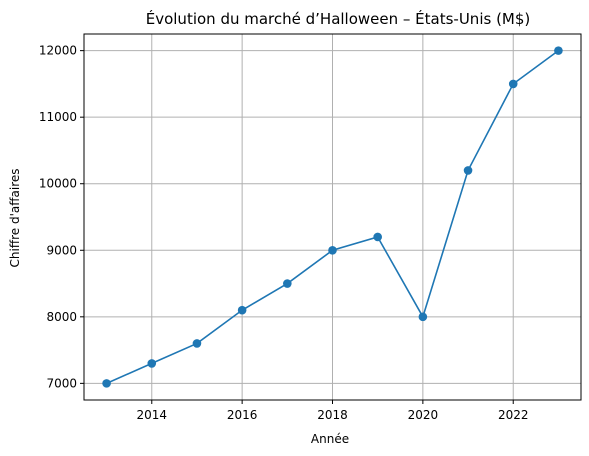  Describe the element at coordinates (423, 415) in the screenshot. I see `x-tick-label: 2020` at that location.